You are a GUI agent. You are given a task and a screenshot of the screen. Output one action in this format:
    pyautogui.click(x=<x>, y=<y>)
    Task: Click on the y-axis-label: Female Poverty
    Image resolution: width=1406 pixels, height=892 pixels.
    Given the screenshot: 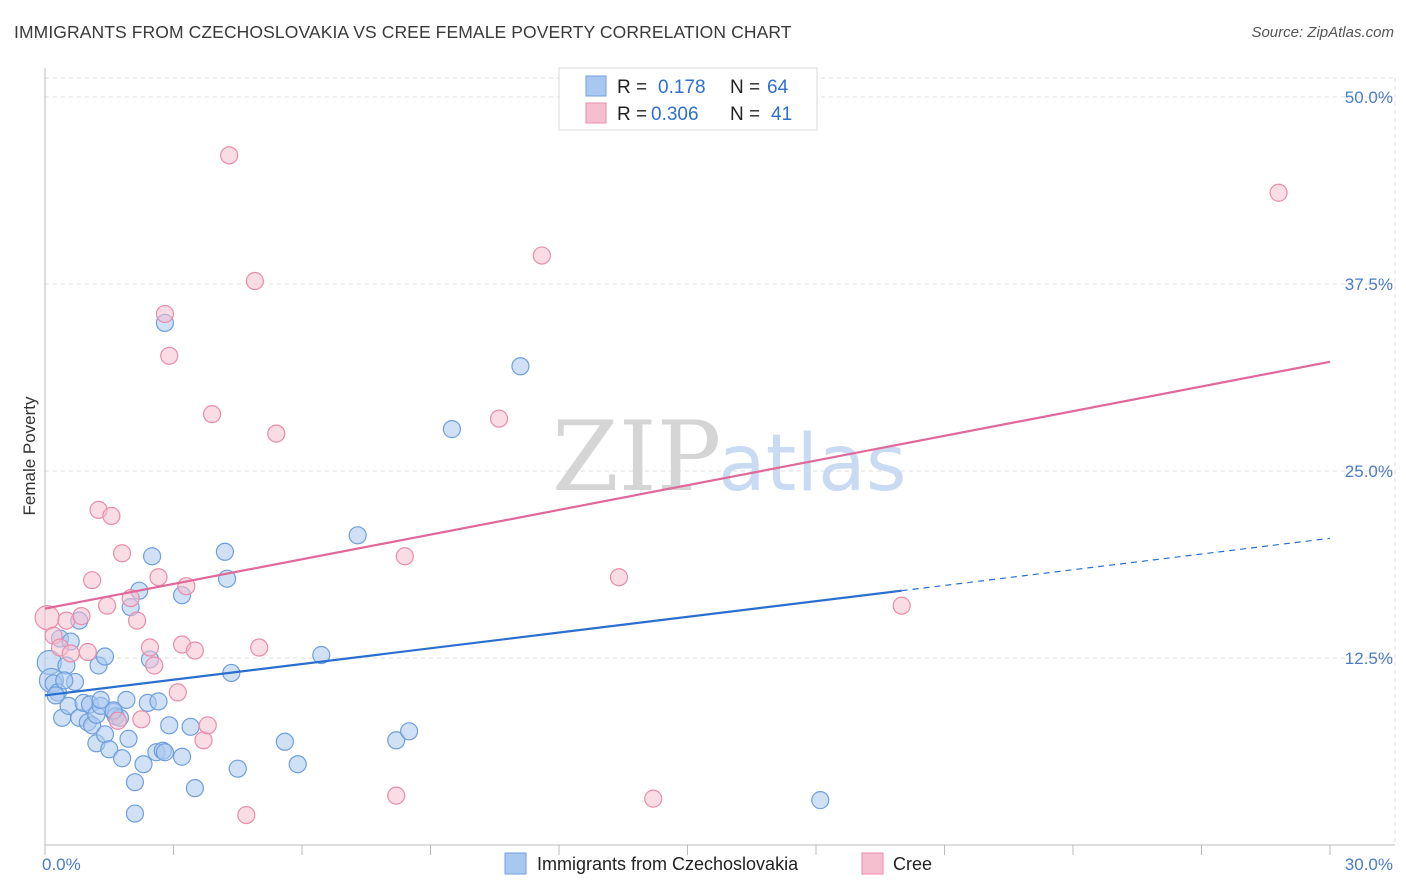 What is the action you would take?
    pyautogui.click(x=29, y=456)
    